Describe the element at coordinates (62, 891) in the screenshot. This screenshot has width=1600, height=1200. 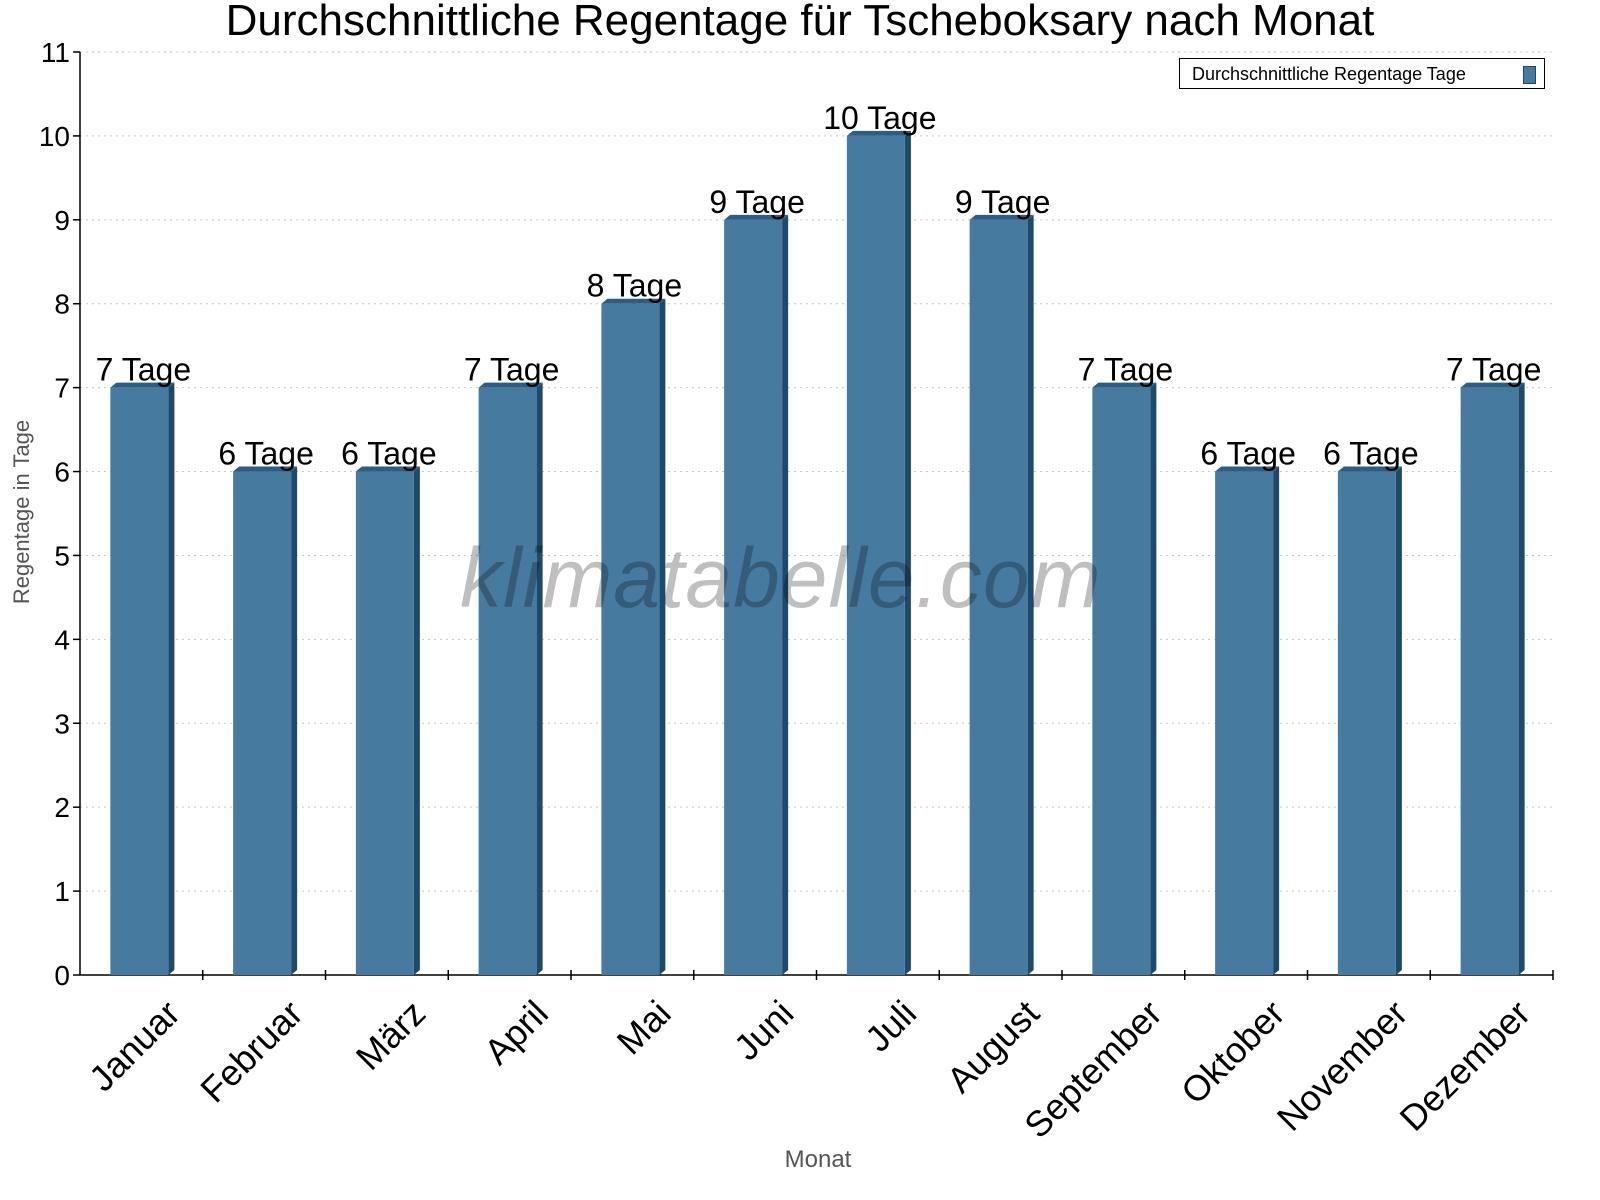
I see `y-tick-label: 1` at that location.